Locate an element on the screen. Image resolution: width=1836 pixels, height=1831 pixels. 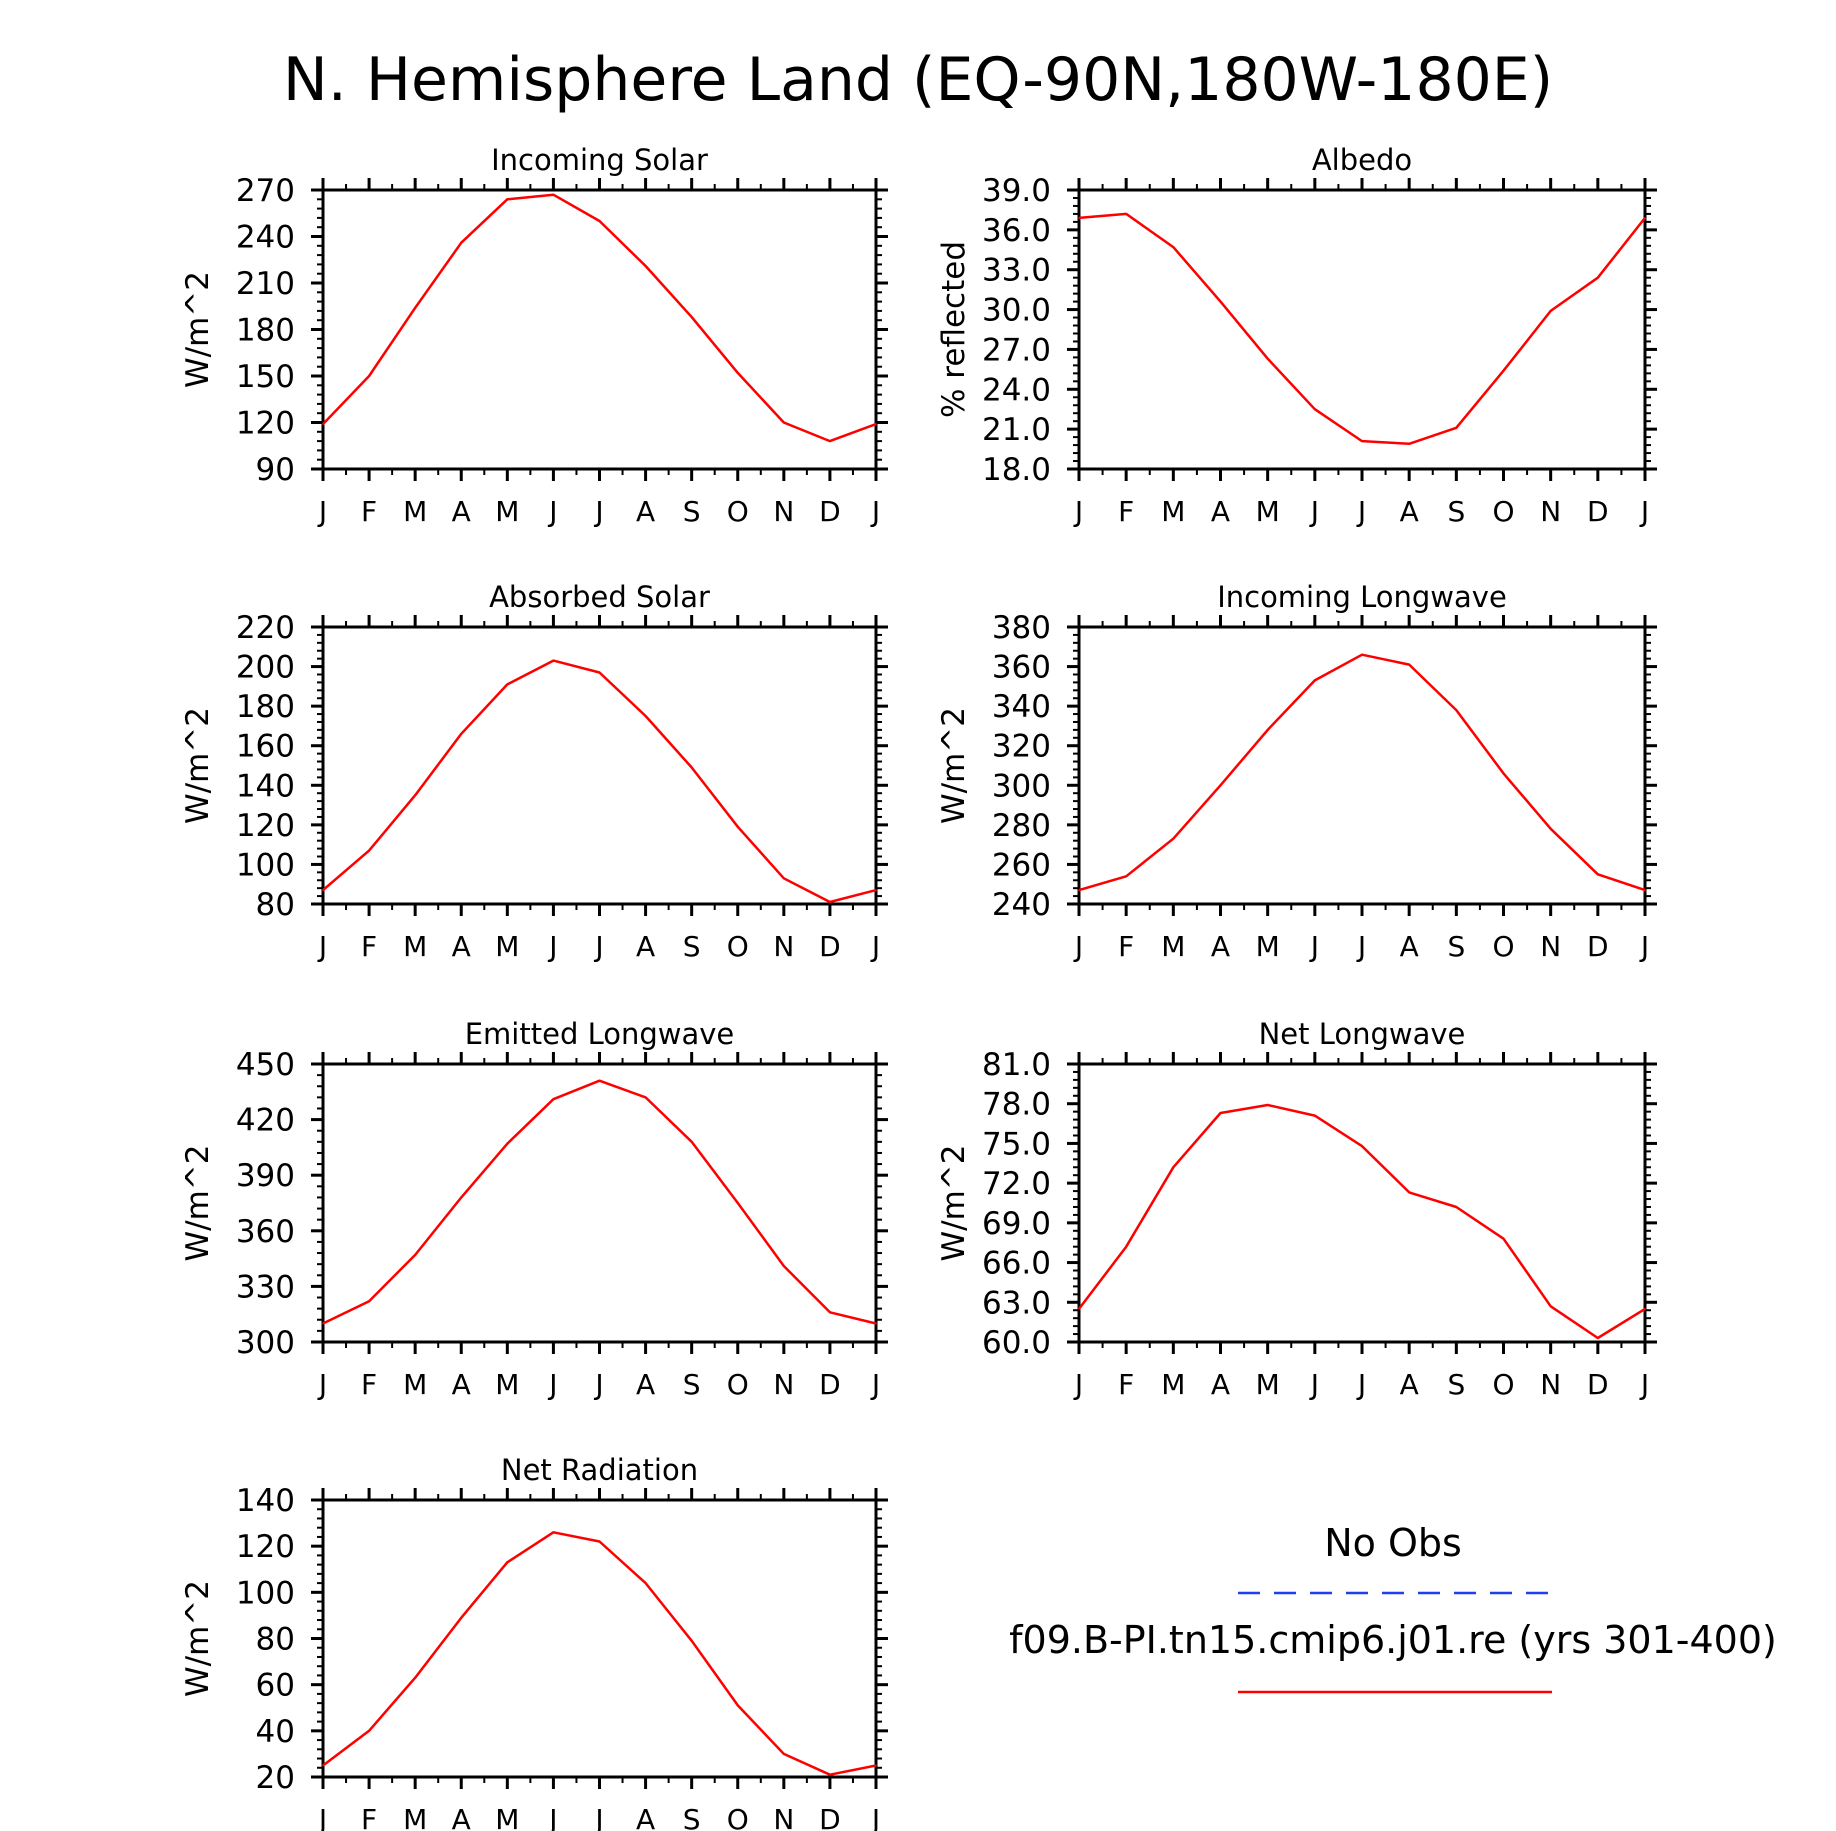
y-tick-label: 81.0 is located at coordinates (1016, 1065).